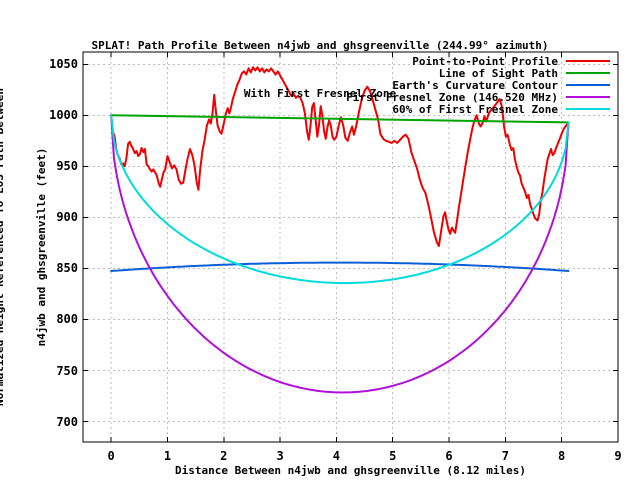  I want to click on x-tick-label: 2, so click(224, 456).